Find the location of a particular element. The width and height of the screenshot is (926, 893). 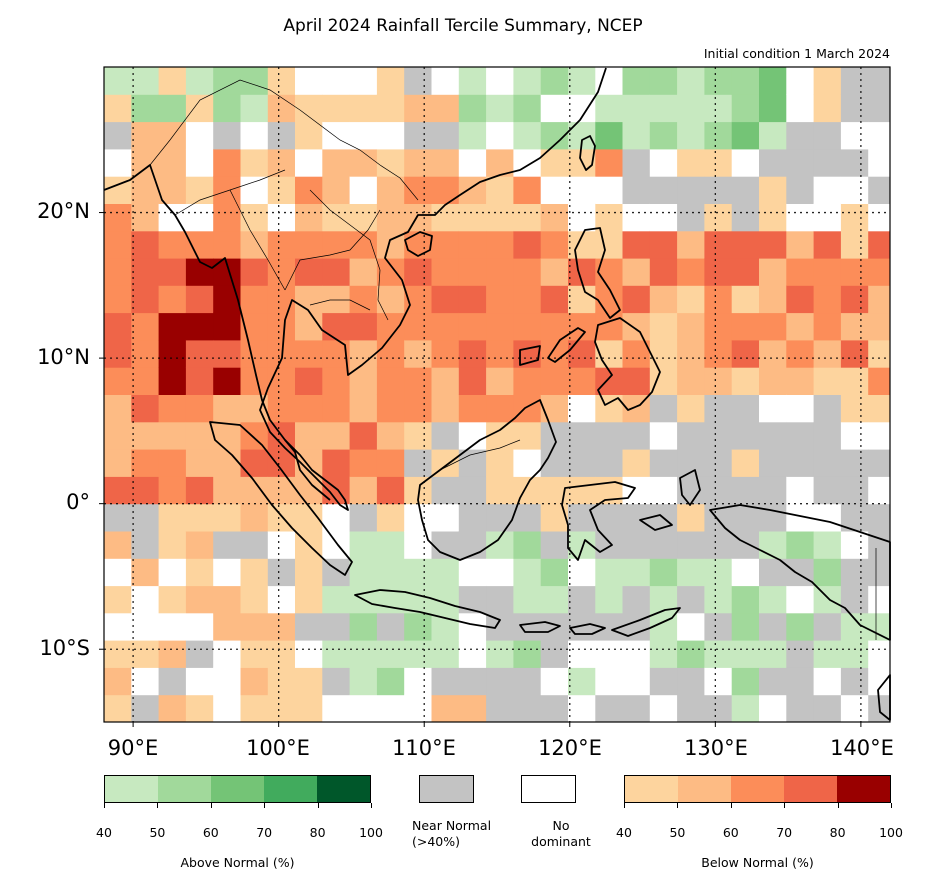

below-normal-tick-label: 50 is located at coordinates (677, 832).